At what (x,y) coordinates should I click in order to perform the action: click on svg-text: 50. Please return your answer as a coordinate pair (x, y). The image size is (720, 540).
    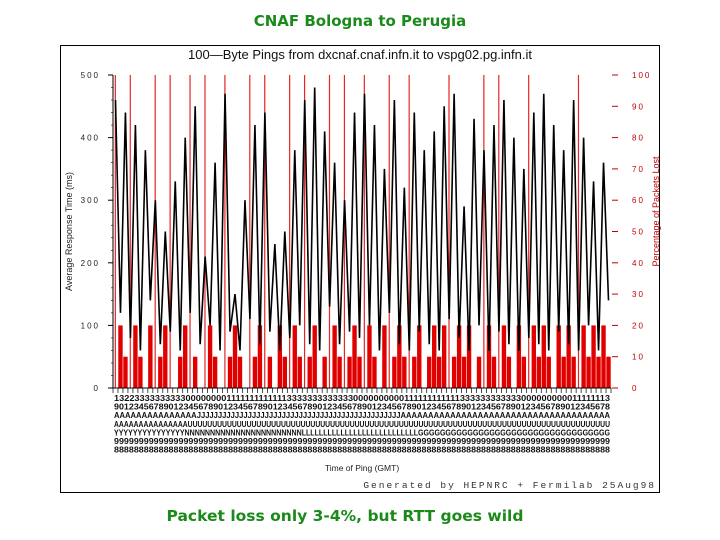
    Looking at the image, I should click on (638, 232).